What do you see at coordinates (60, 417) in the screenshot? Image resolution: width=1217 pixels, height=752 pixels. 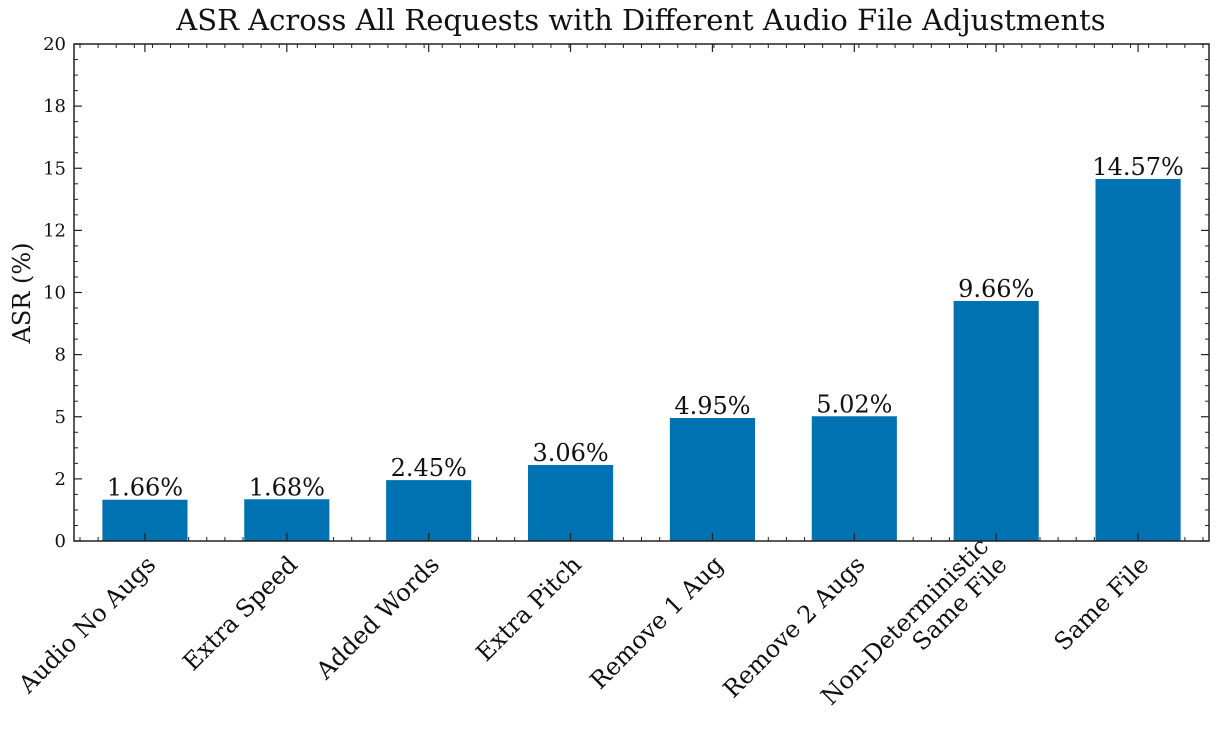 I see `y-tick-label: 5` at bounding box center [60, 417].